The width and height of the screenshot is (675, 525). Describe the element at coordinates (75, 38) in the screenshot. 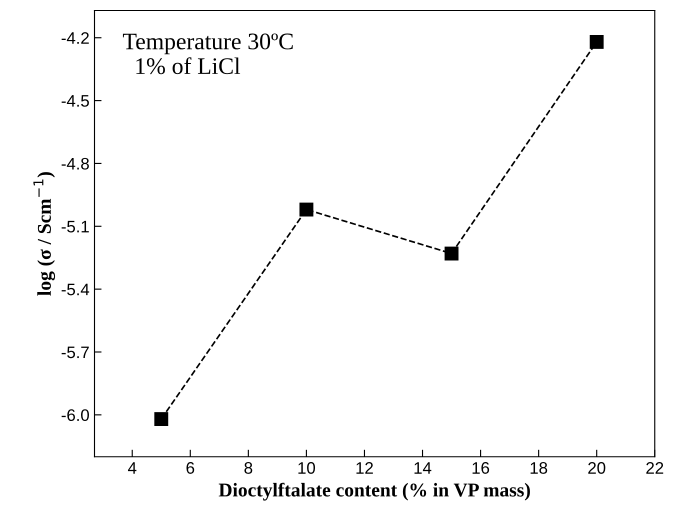

I see `y-tick-label: -4.2` at that location.